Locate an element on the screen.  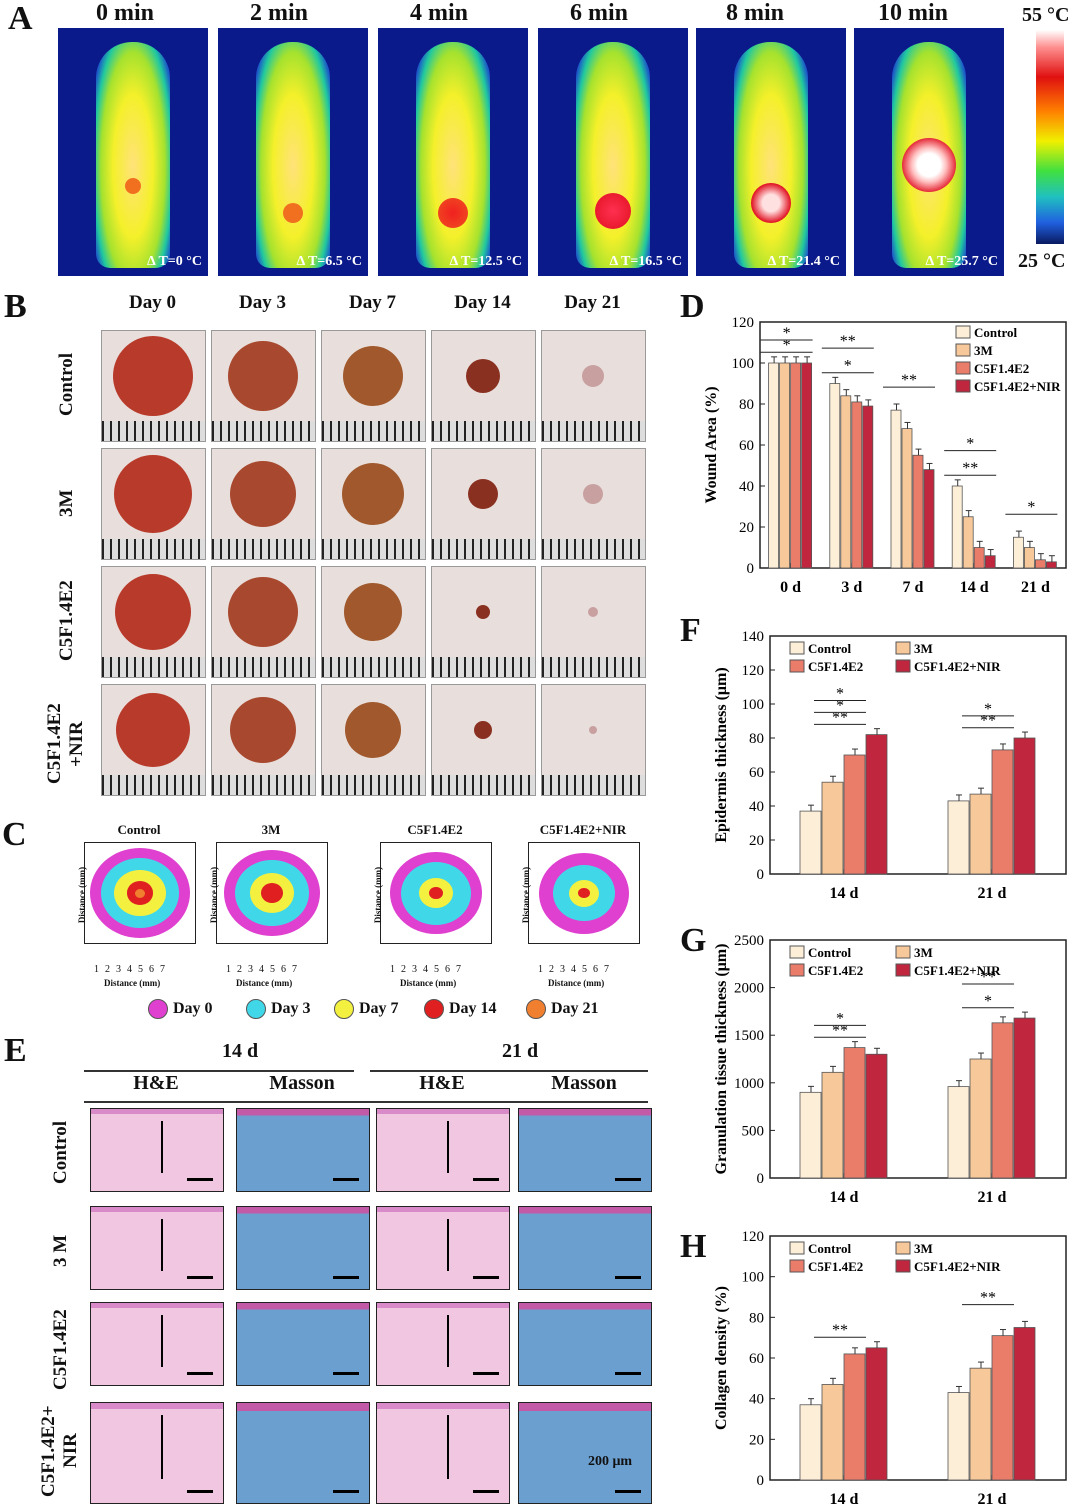
time-label: 8 min is located at coordinates (755, 13).